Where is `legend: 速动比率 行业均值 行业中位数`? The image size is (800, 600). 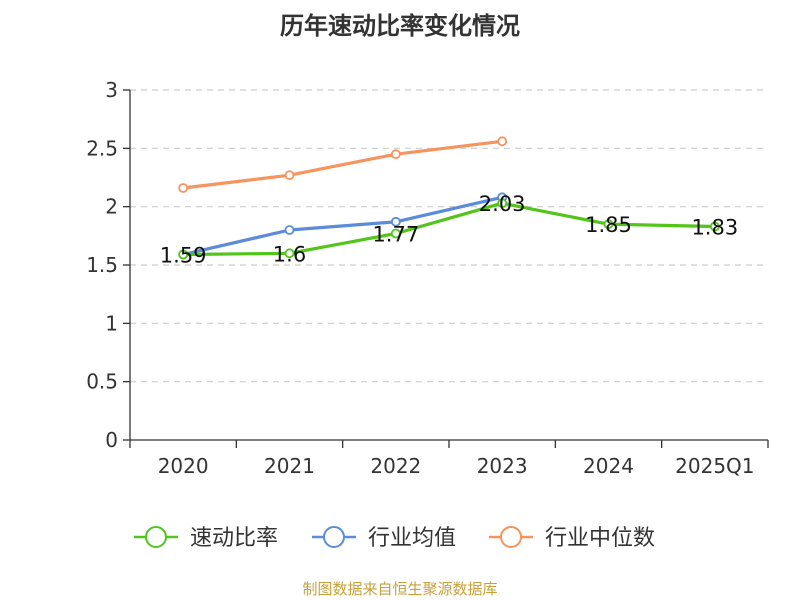 legend: 速动比率 行业均值 行业中位数 is located at coordinates (394, 538).